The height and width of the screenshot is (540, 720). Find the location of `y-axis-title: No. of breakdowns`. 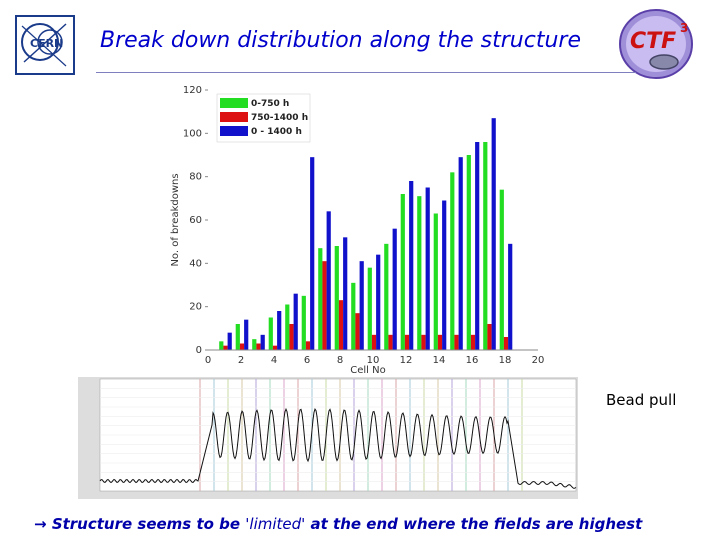

y-axis-title: No. of breakdowns is located at coordinates (175, 219).